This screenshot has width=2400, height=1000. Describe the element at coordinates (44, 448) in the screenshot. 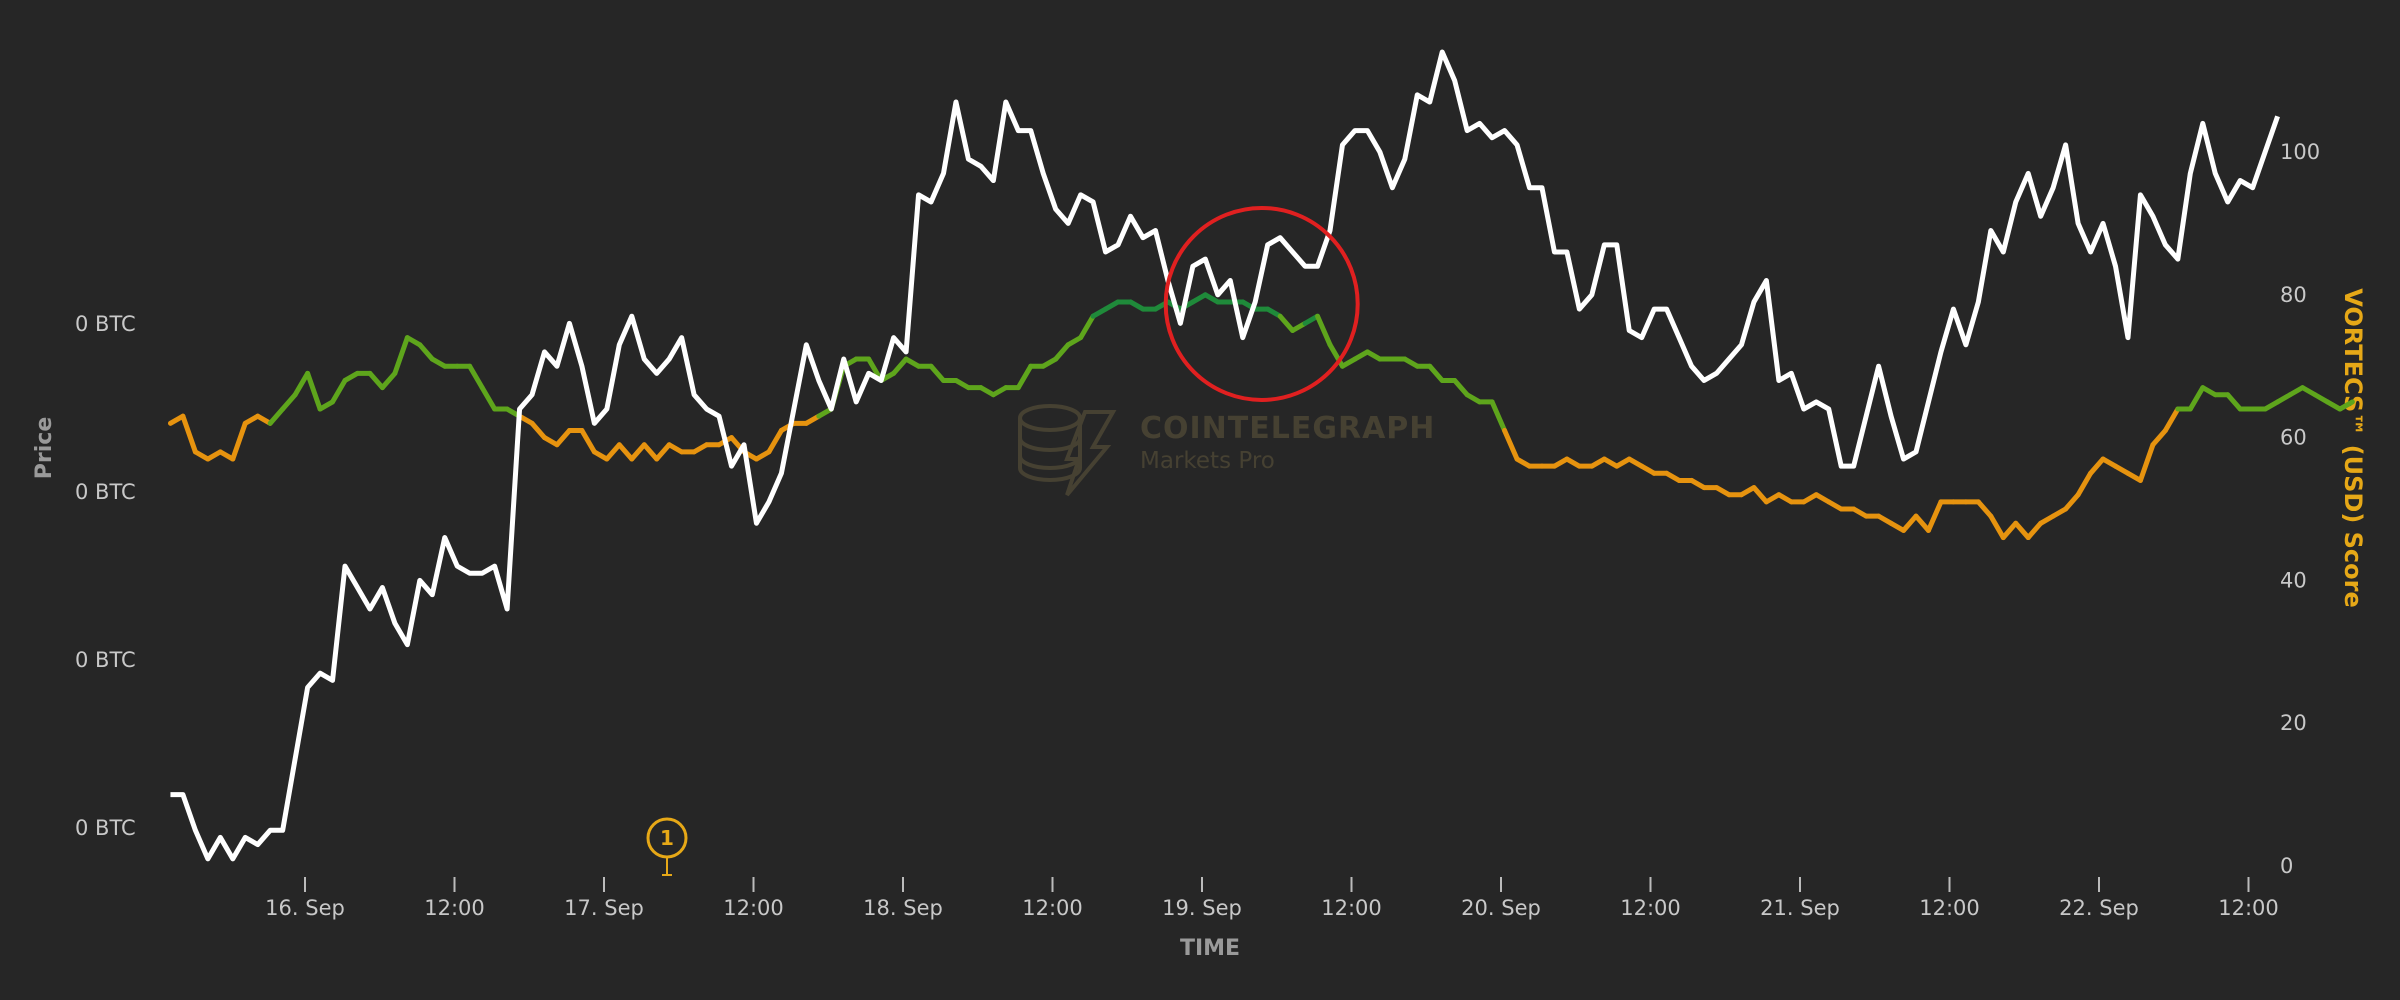

I see `left-axis-title: Price` at that location.